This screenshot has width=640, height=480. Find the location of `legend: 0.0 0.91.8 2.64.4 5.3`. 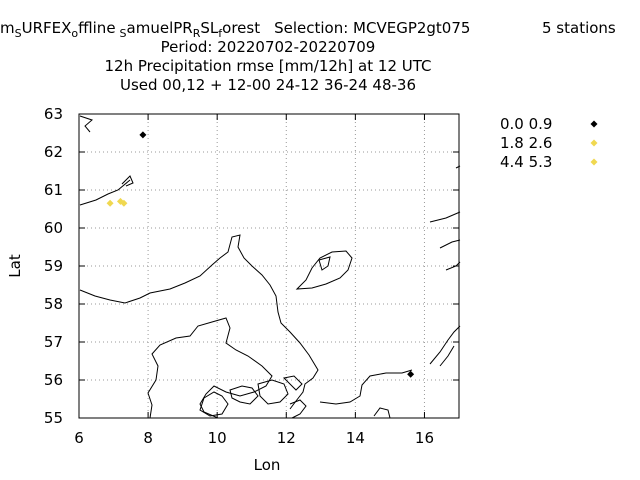

legend: 0.0 0.91.8 2.64.4 5.3 is located at coordinates (549, 143).